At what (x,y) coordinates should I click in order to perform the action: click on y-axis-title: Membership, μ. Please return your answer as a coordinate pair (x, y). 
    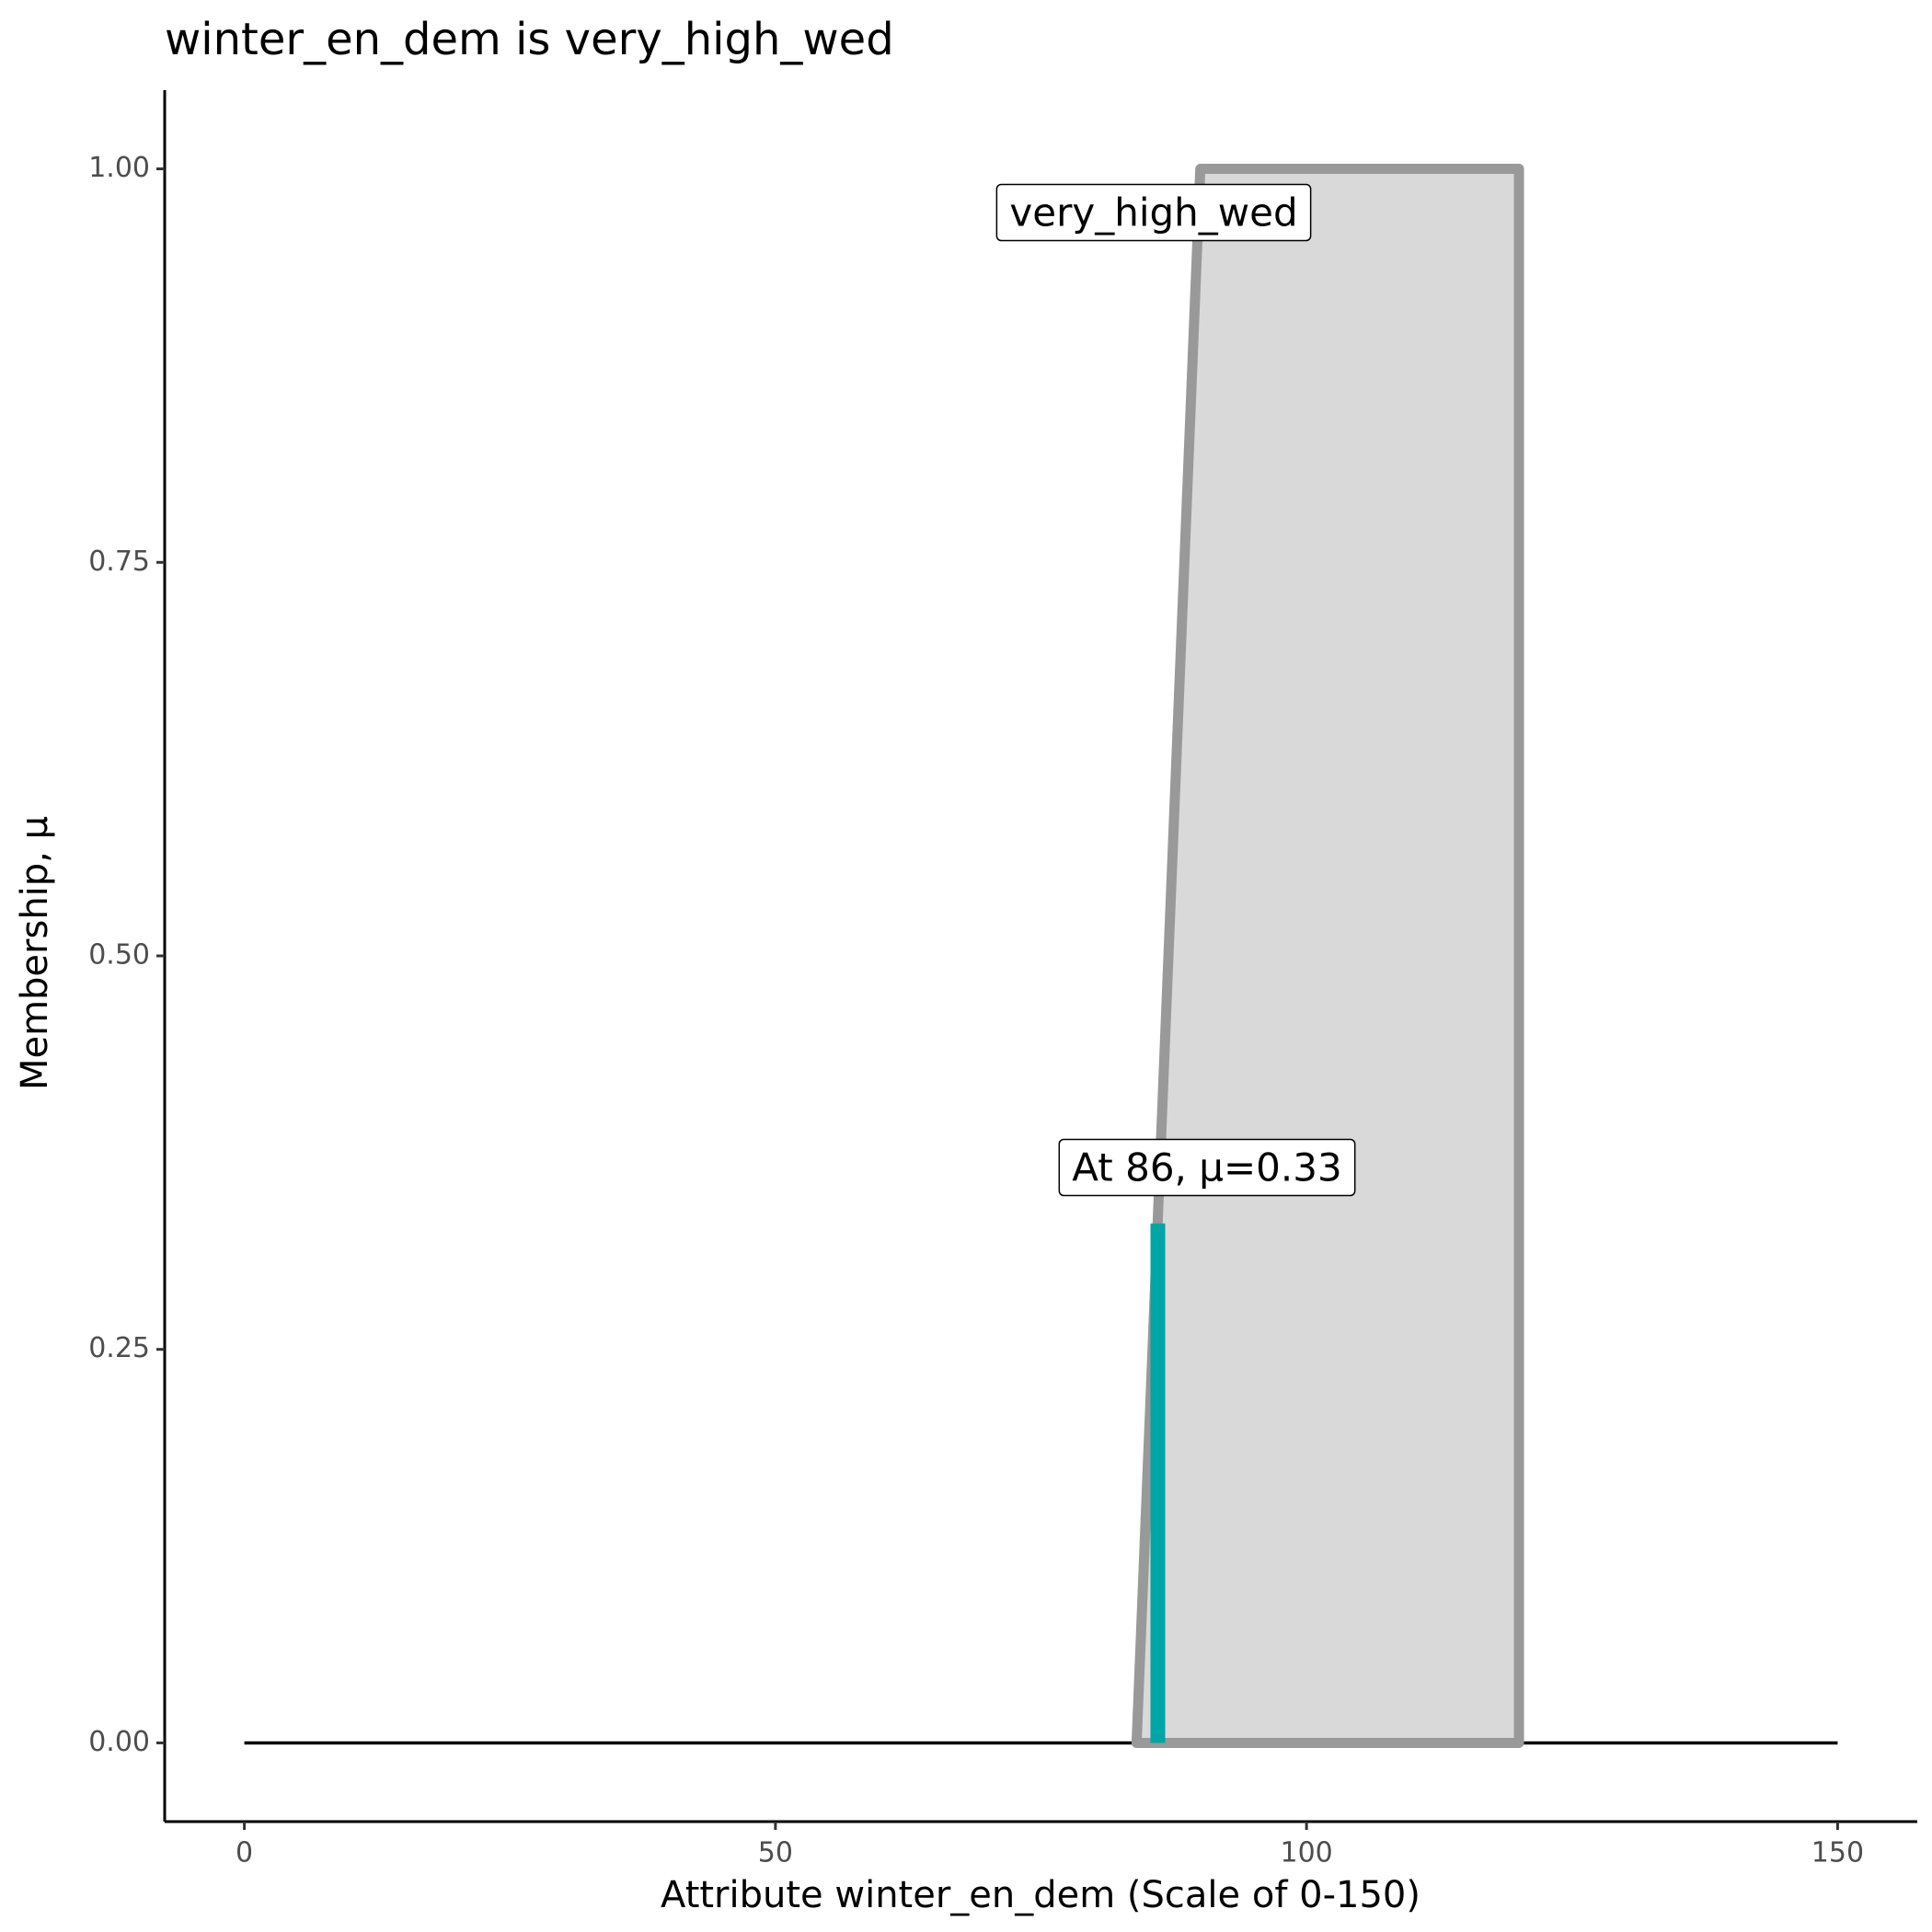
    Looking at the image, I should click on (35, 953).